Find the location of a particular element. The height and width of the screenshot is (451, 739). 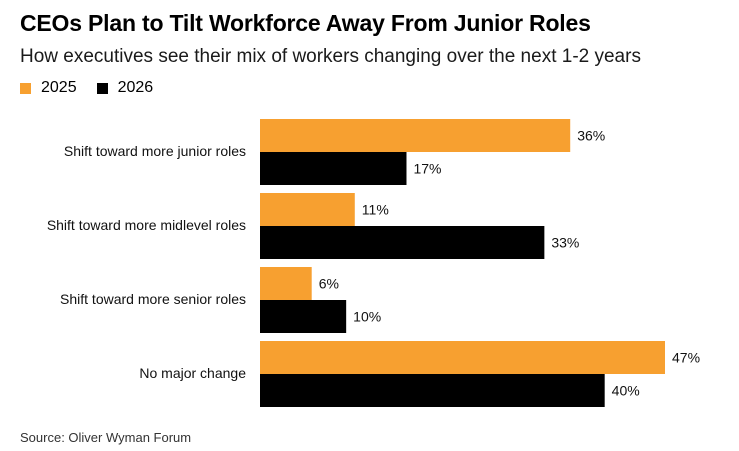

value-label-2025-no-major-change: 47% is located at coordinates (686, 358).